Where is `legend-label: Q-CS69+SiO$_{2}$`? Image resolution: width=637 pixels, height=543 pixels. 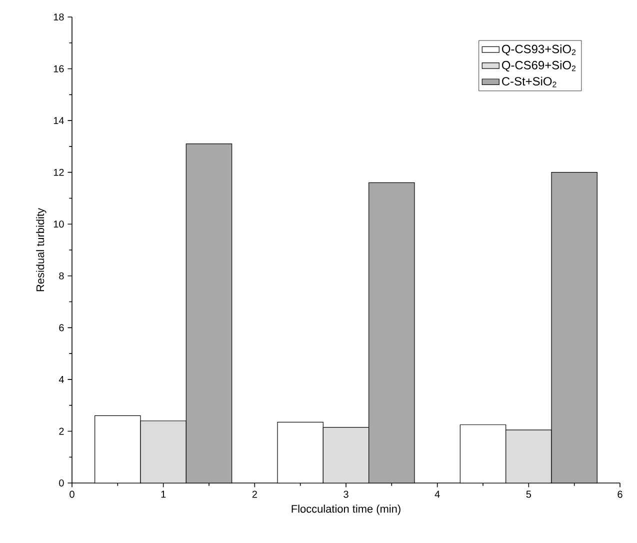 legend-label: Q-CS69+SiO$_{2}$ is located at coordinates (539, 66).